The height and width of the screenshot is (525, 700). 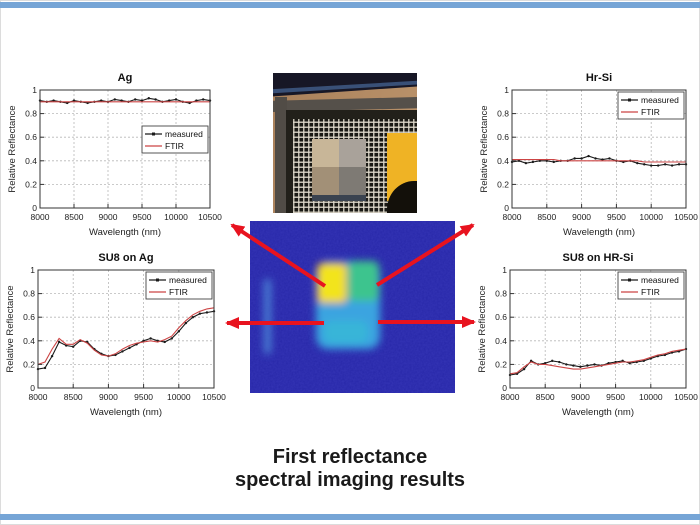 What do you see at coordinates (350, 480) in the screenshot?
I see `caption-line-2: spectral imaging results` at bounding box center [350, 480].